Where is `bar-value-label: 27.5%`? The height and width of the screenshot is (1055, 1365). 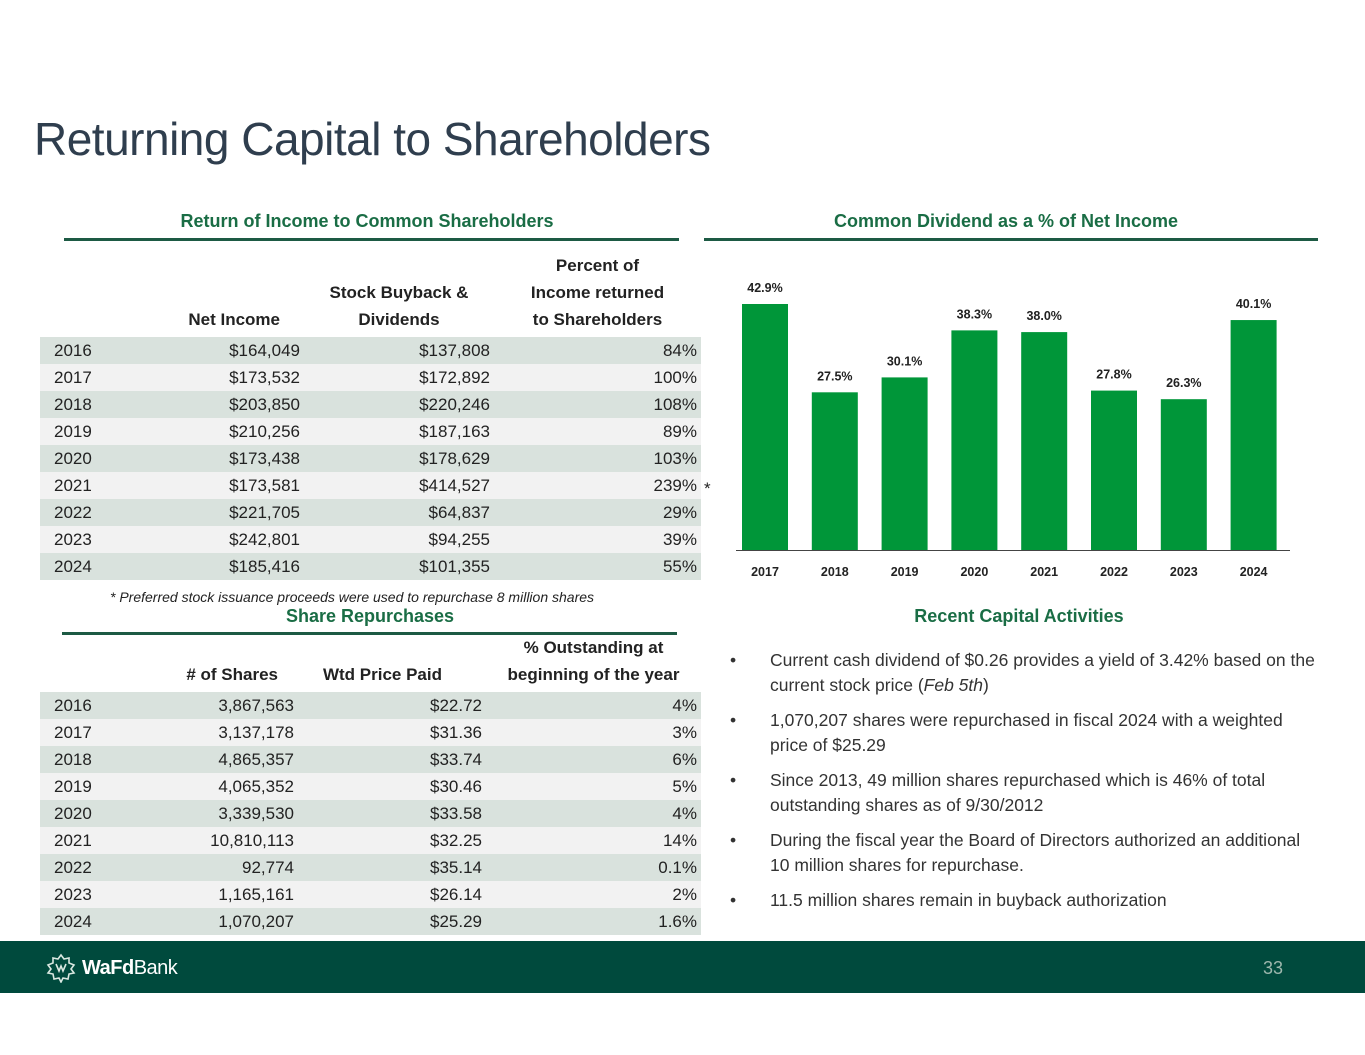 bar-value-label: 27.5% is located at coordinates (834, 376).